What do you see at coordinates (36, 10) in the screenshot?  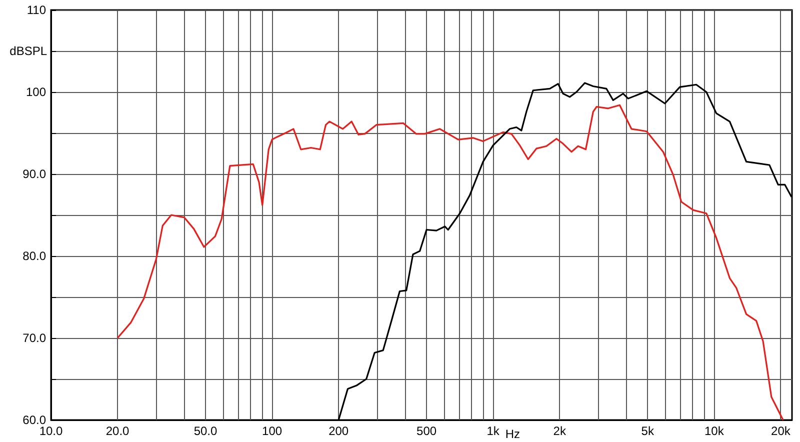 I see `y-tick-label: 110` at bounding box center [36, 10].